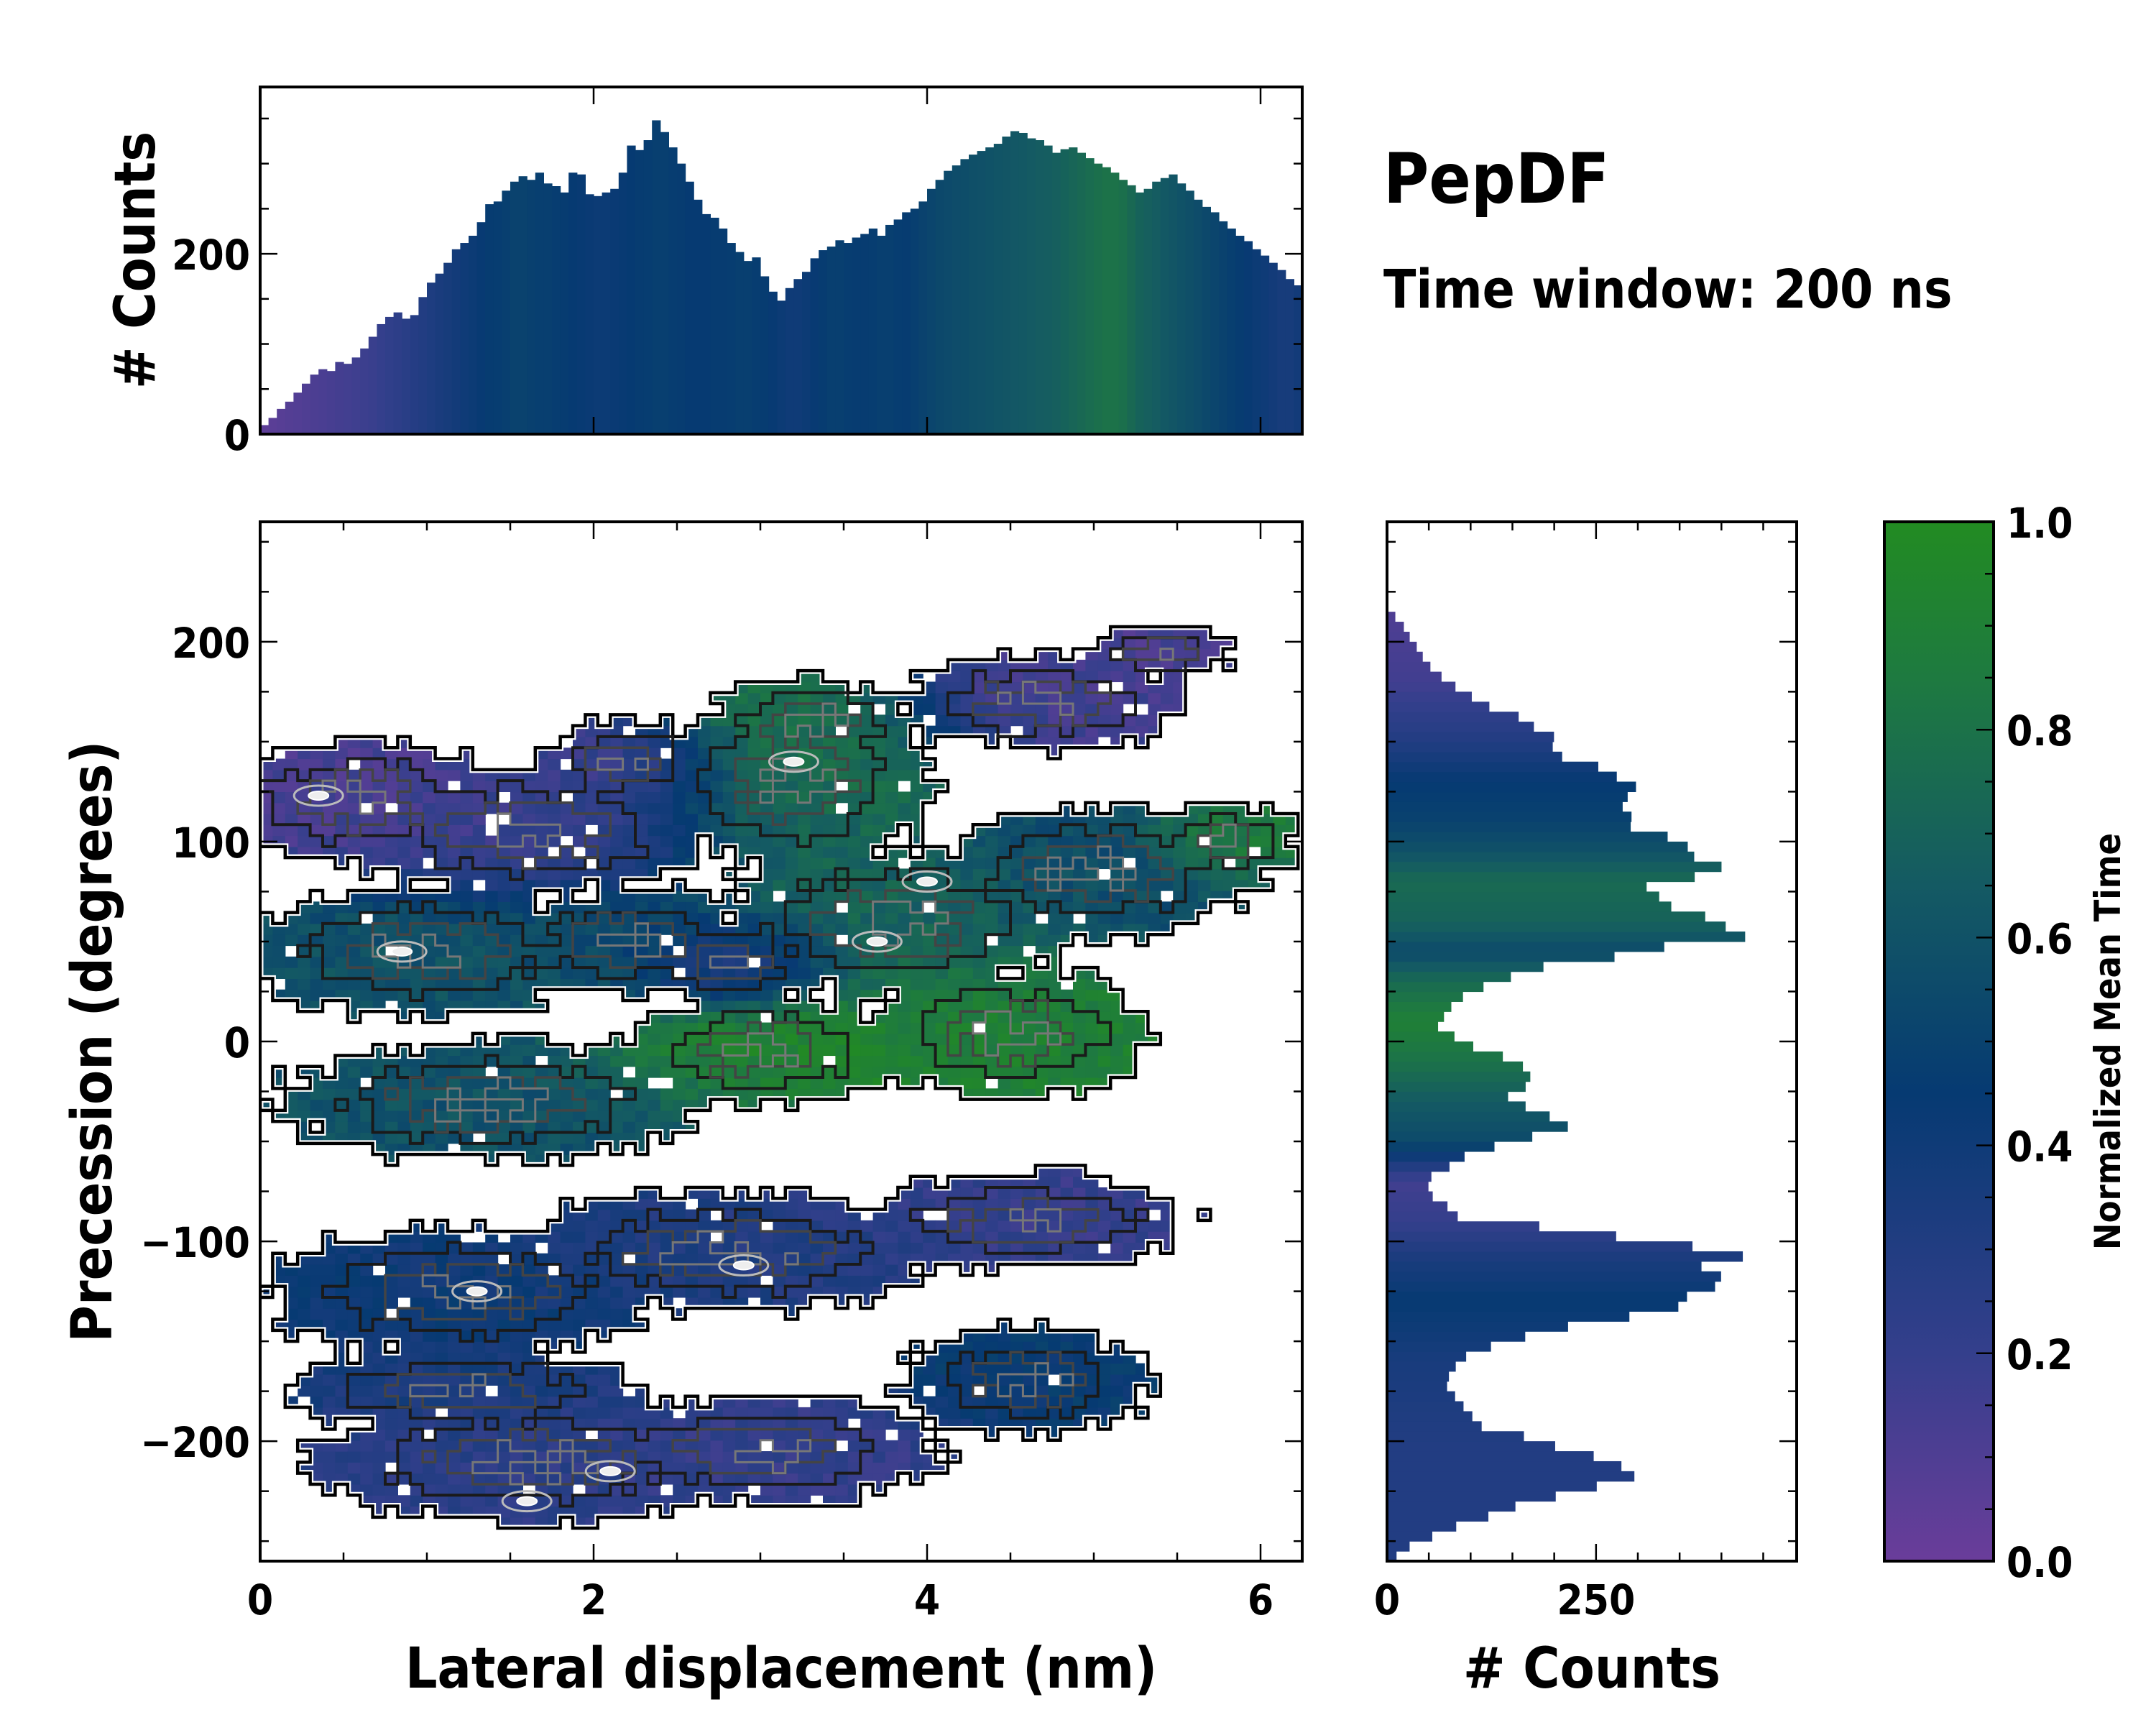  I want to click on colorbar-tick-label: 1.0, so click(2040, 523).